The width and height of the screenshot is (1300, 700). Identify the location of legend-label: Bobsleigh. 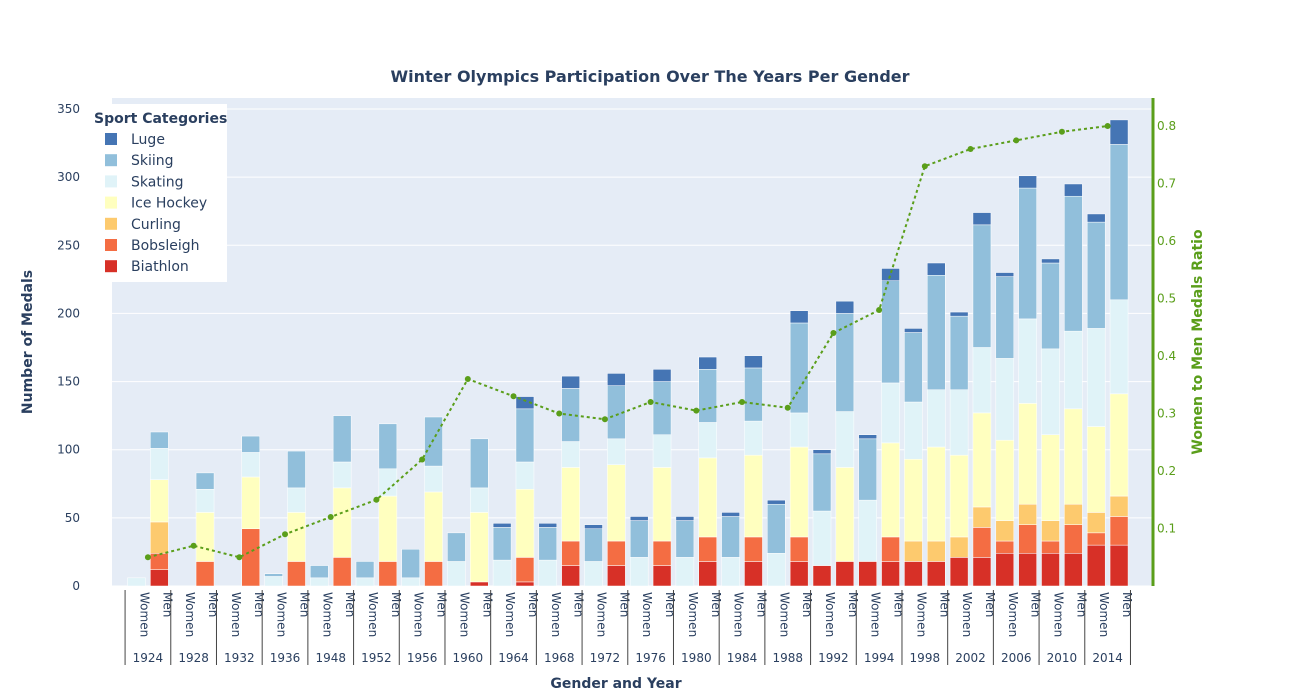
(165, 246).